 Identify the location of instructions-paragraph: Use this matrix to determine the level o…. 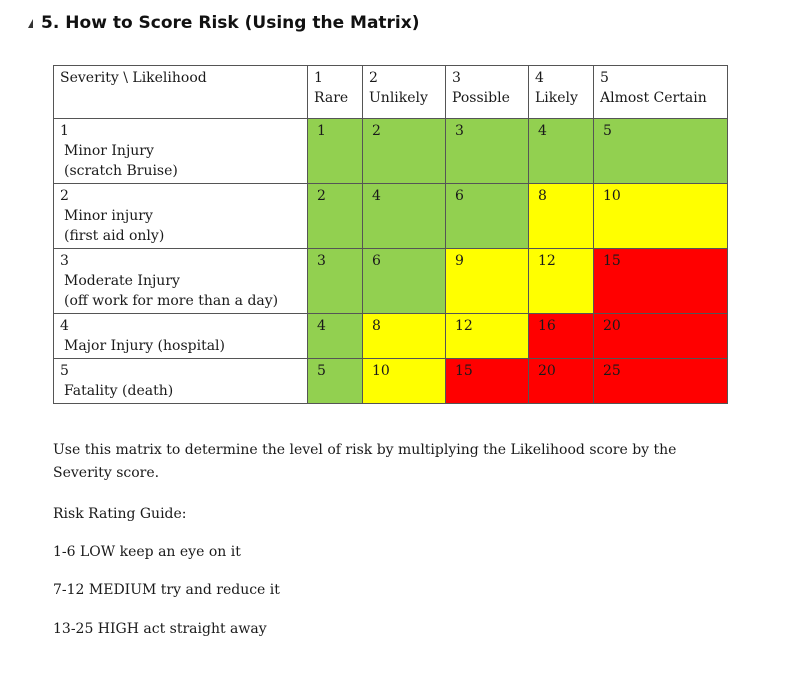
(365, 461).